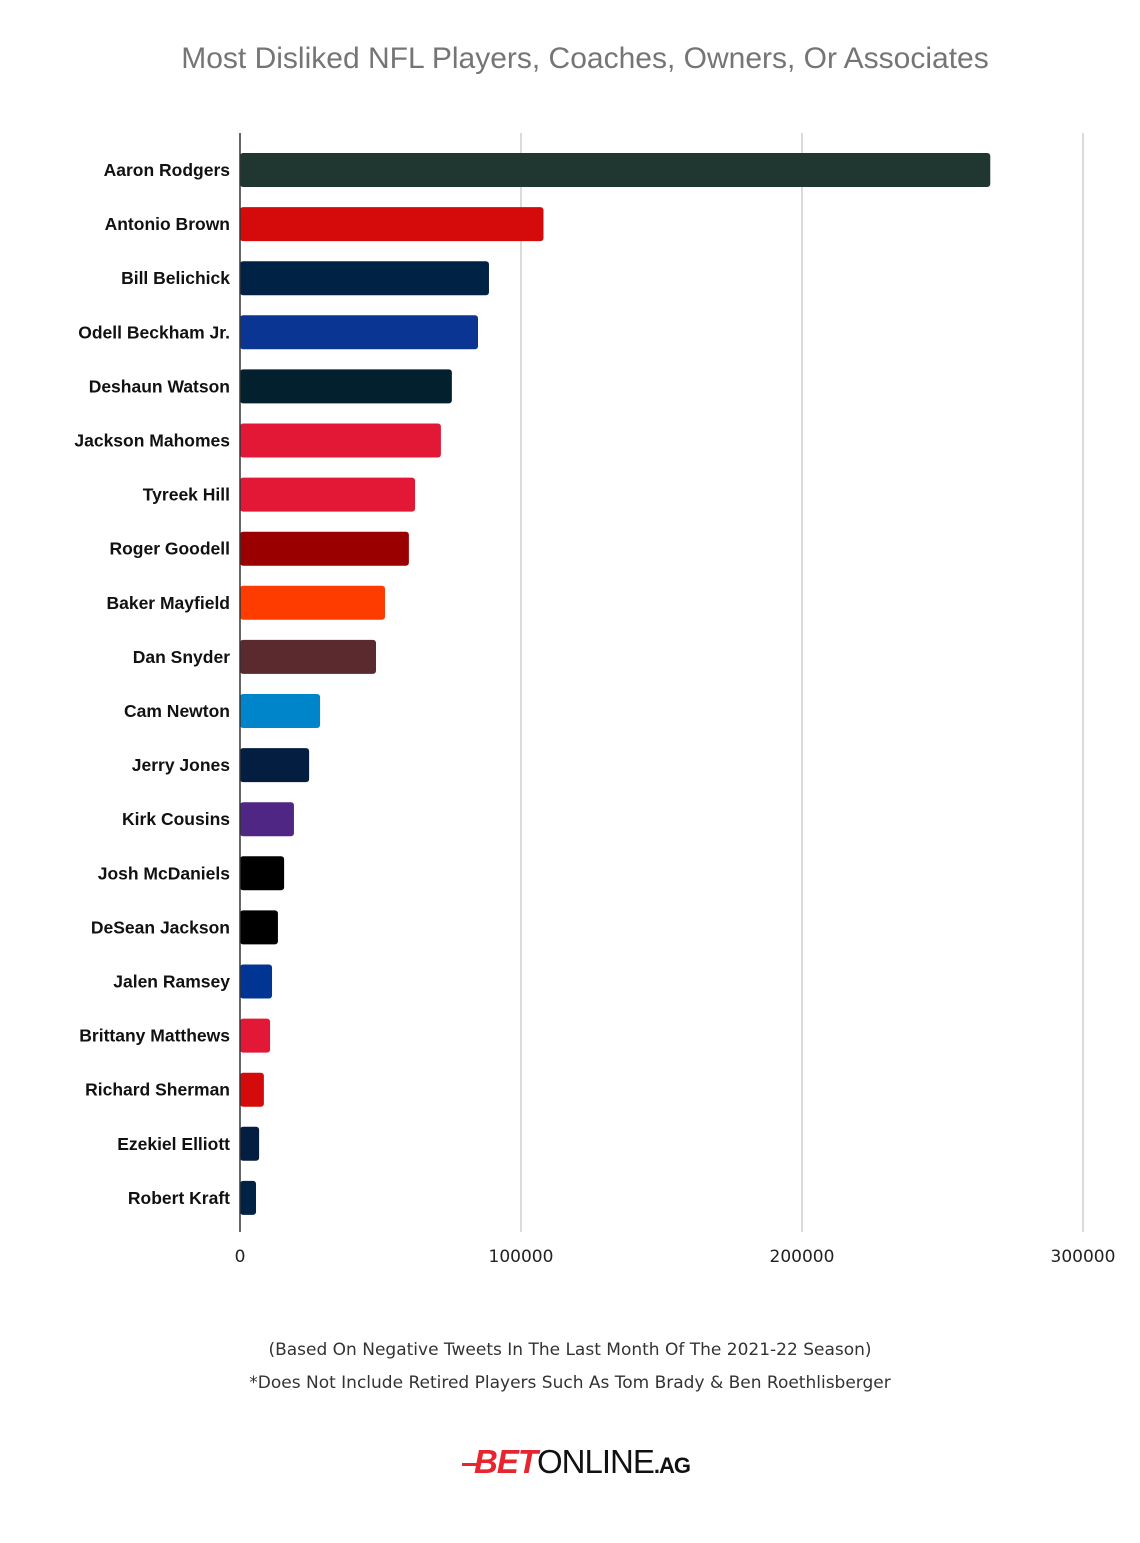 The height and width of the screenshot is (1543, 1140). Describe the element at coordinates (802, 1257) in the screenshot. I see `x-tick-label: 200000` at that location.